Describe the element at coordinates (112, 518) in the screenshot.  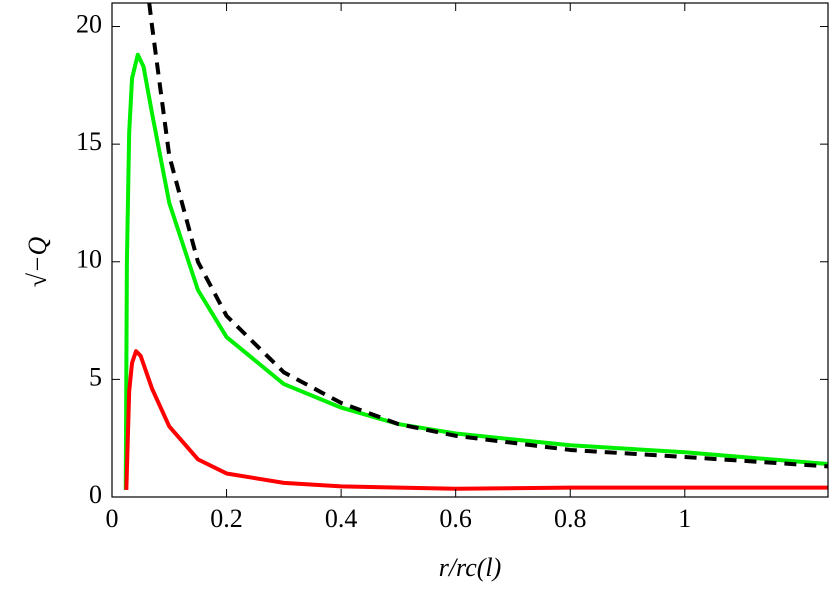
I see `x-tick-label: 0` at that location.